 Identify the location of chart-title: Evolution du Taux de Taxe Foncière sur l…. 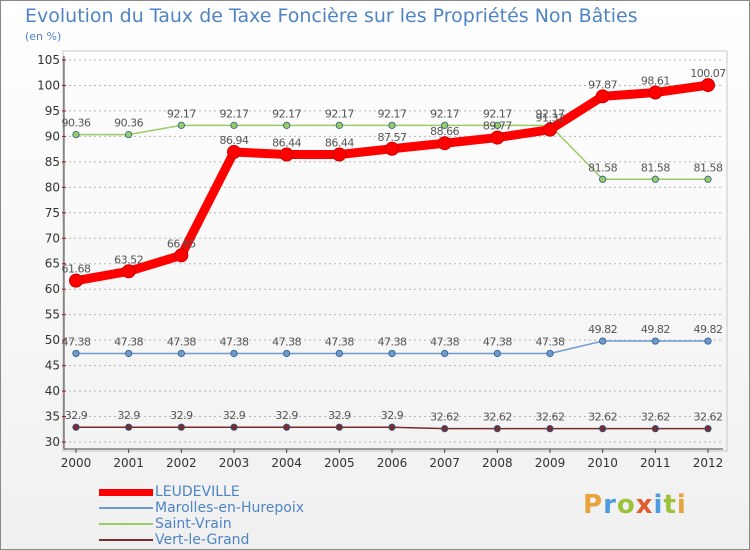
(331, 16).